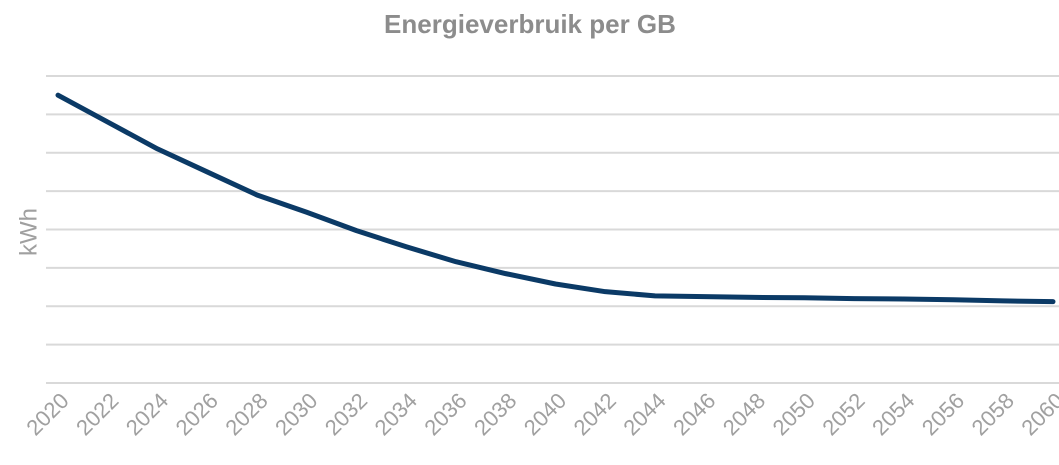 The width and height of the screenshot is (1059, 465). What do you see at coordinates (644, 414) in the screenshot?
I see `x-tick-label: 2044` at bounding box center [644, 414].